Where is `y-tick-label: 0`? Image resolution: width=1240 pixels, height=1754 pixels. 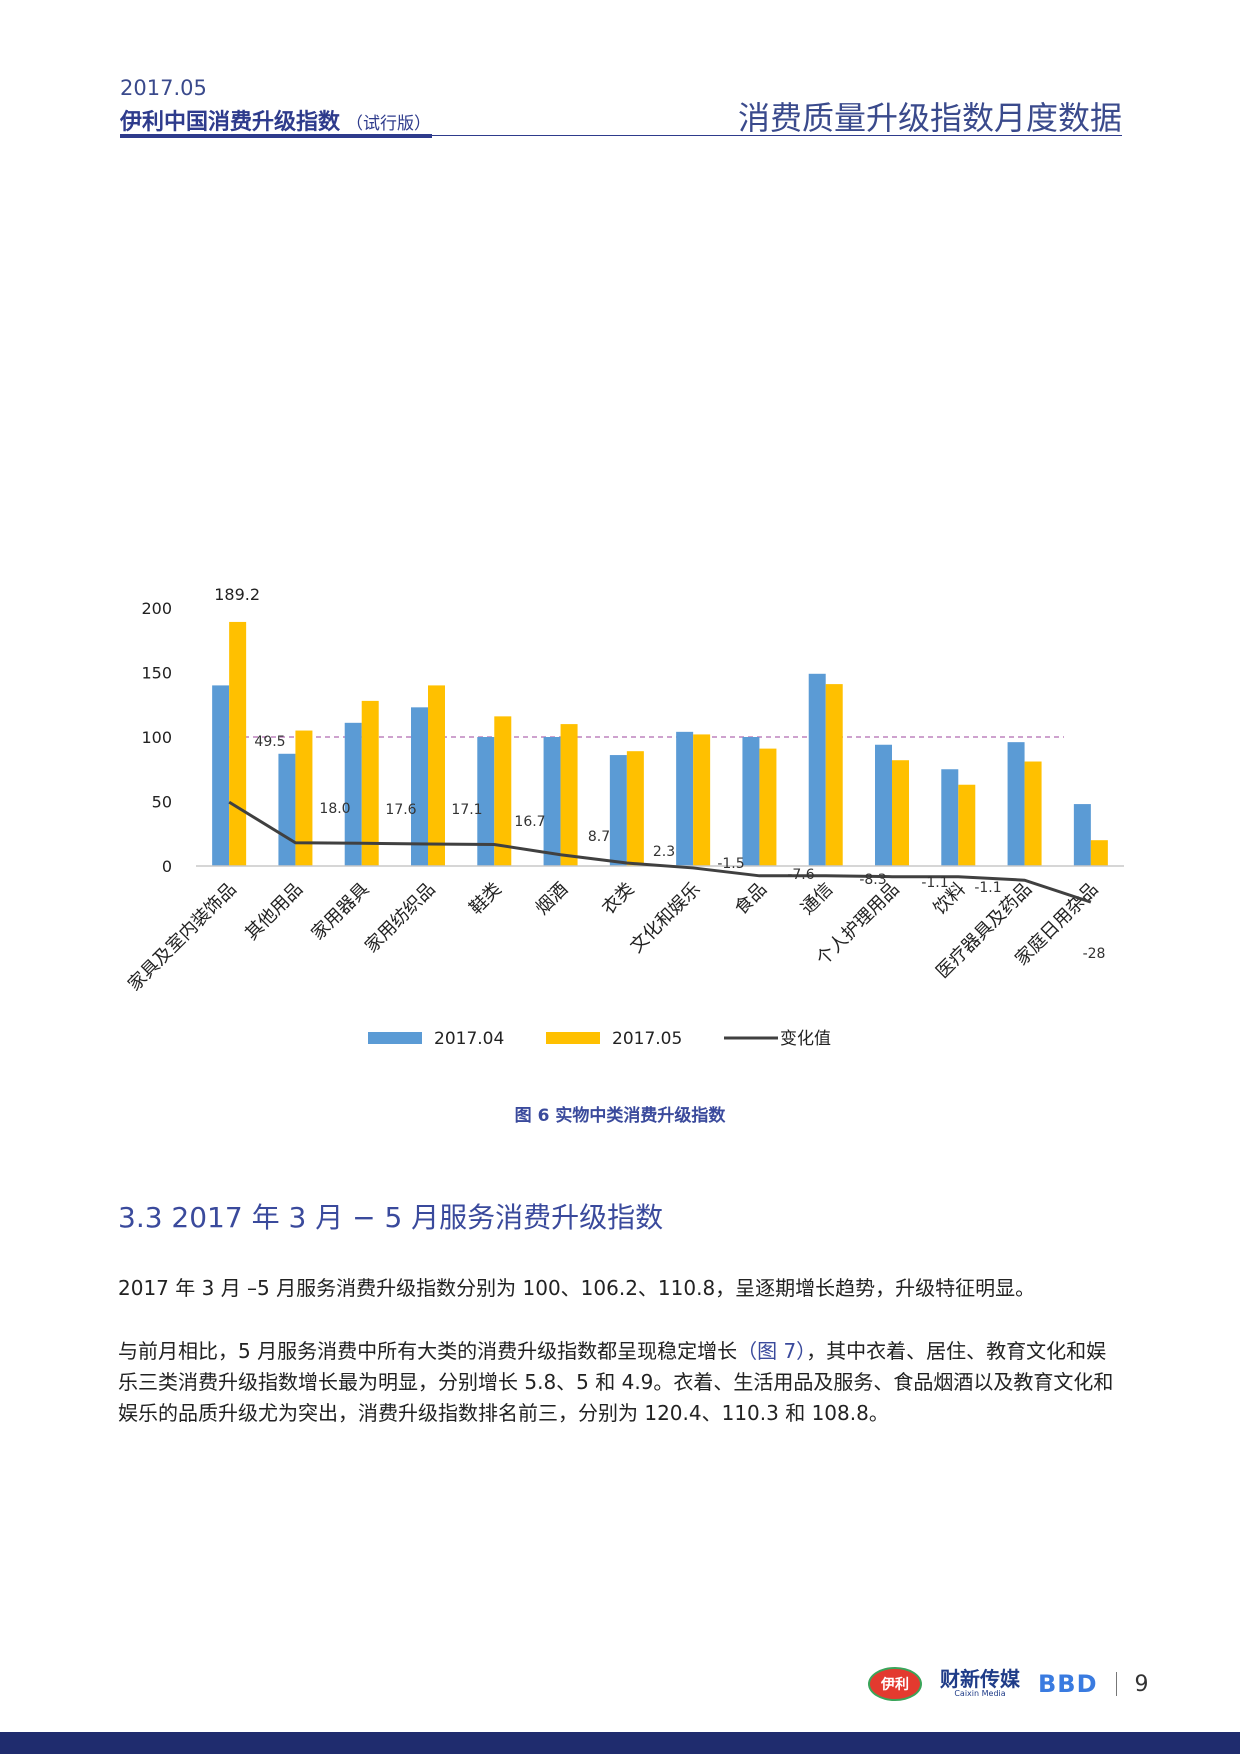
y-tick-label: 0 is located at coordinates (167, 866).